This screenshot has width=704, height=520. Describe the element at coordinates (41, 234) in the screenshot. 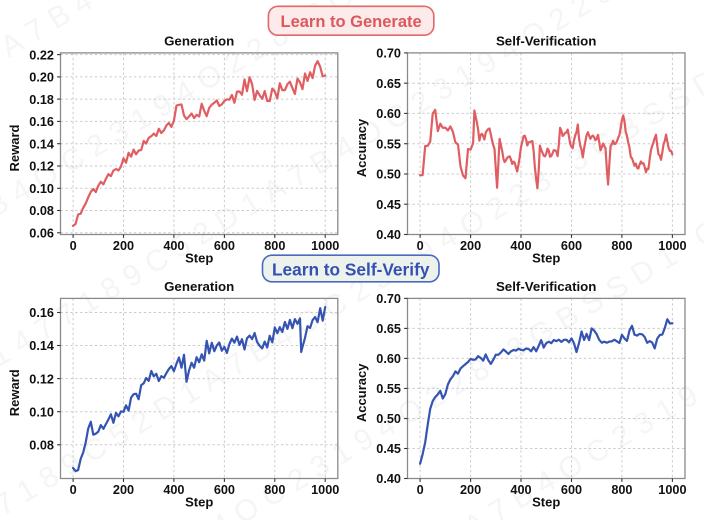

I see `svg-text: 0.06` at that location.